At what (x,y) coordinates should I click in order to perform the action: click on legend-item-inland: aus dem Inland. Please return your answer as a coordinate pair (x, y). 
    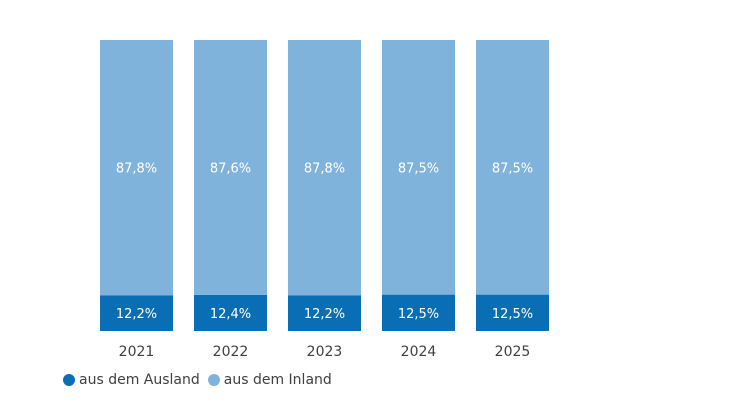
    Looking at the image, I should click on (269, 380).